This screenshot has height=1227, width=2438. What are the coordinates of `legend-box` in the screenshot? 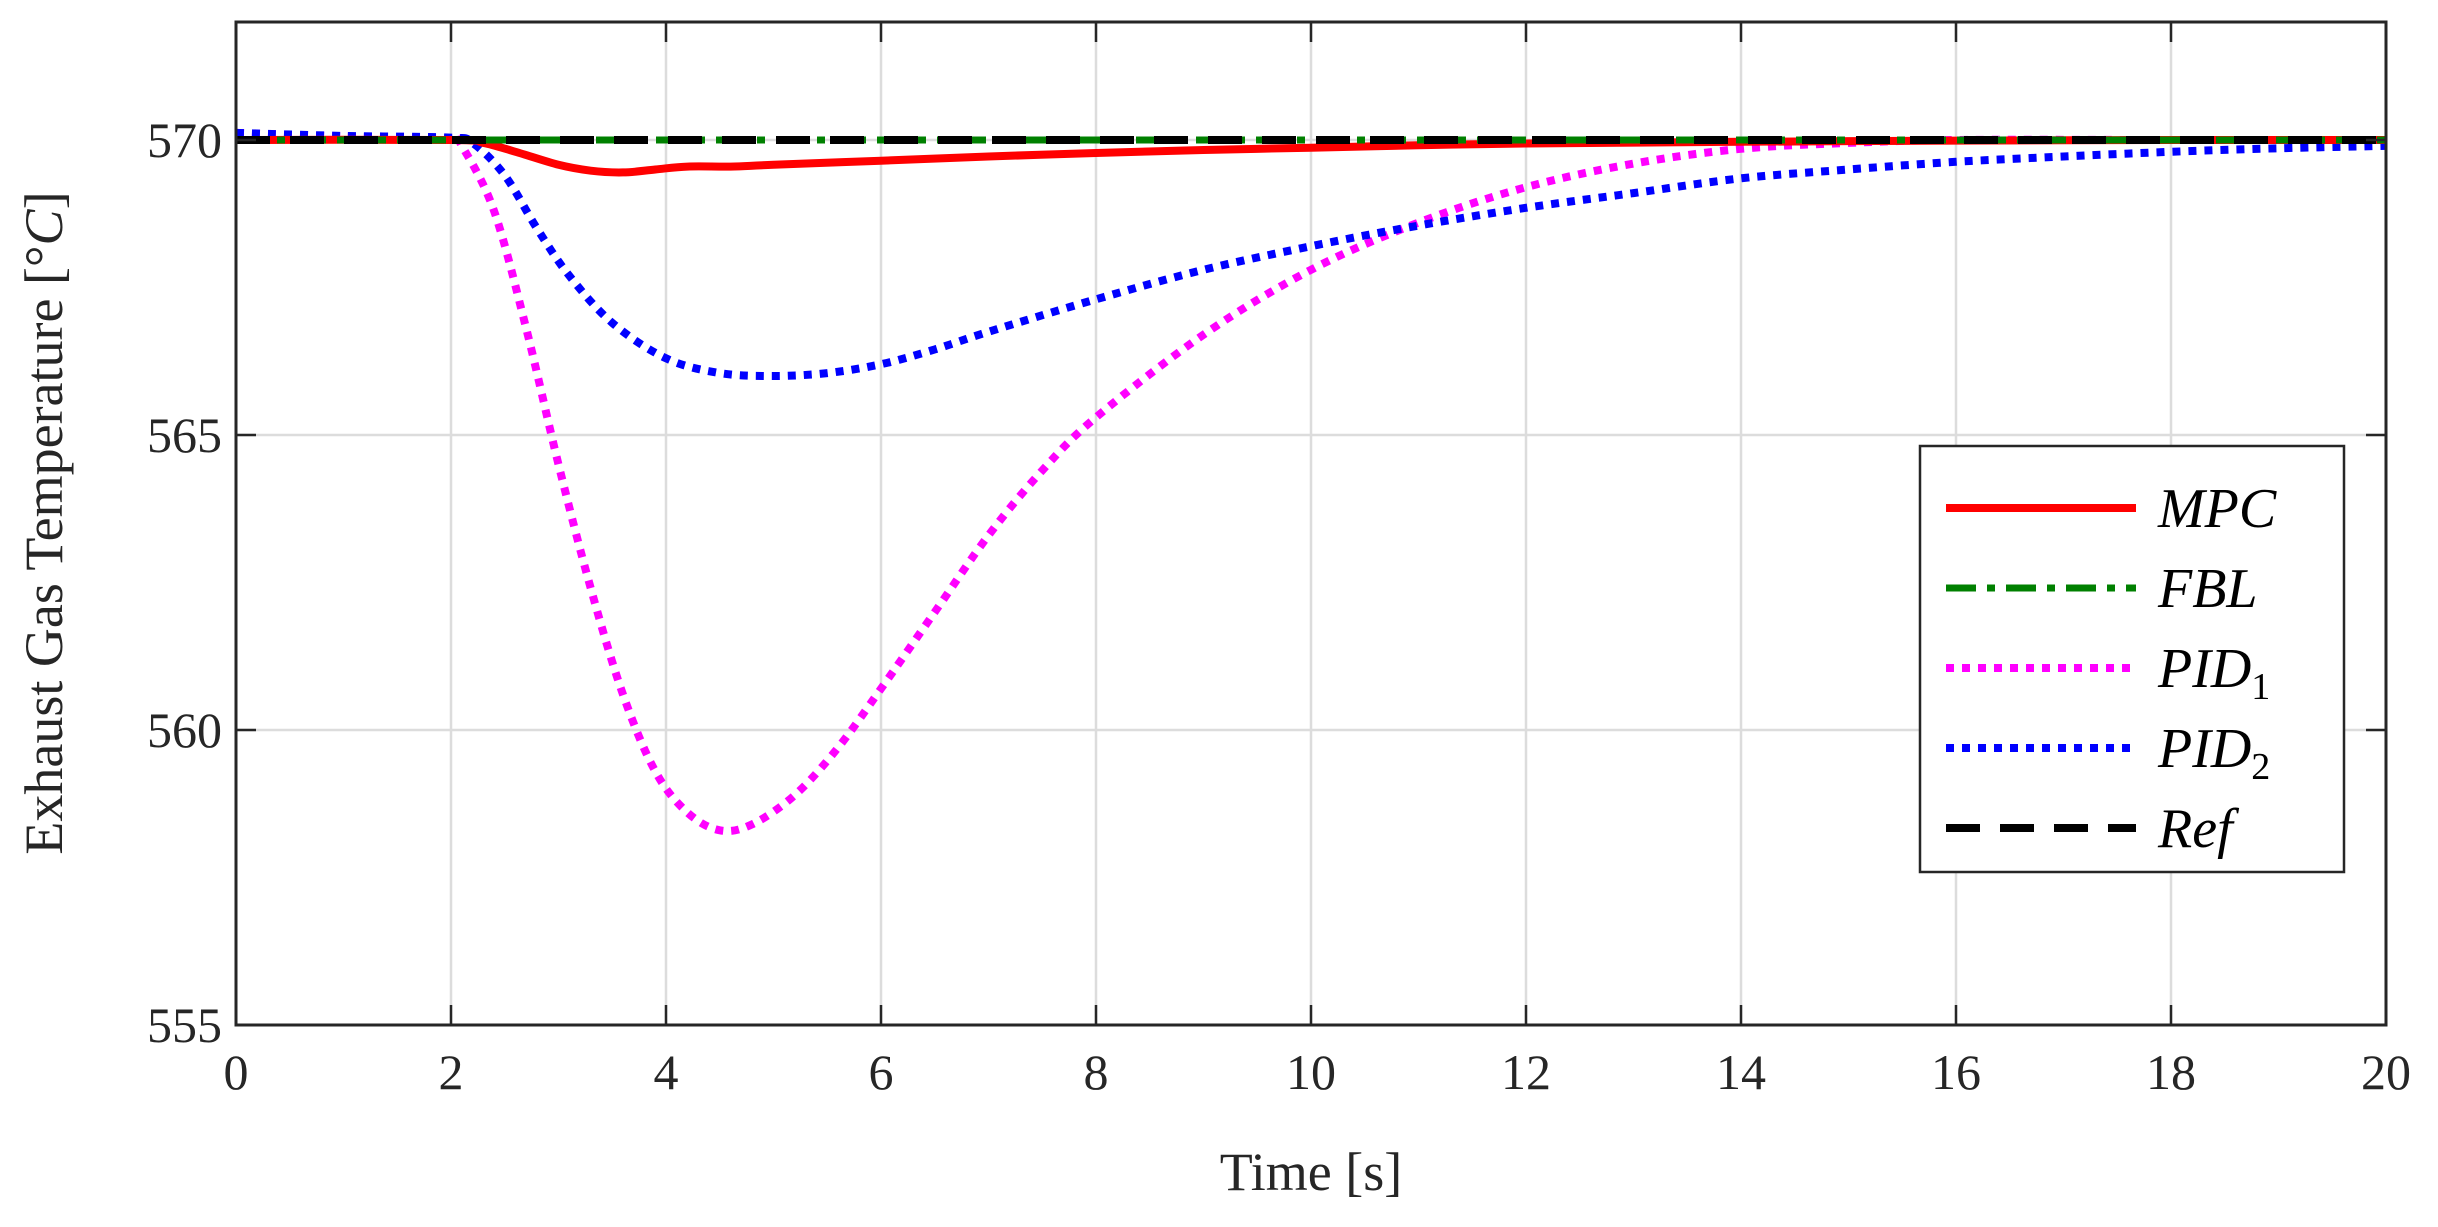 It's located at (2132, 659).